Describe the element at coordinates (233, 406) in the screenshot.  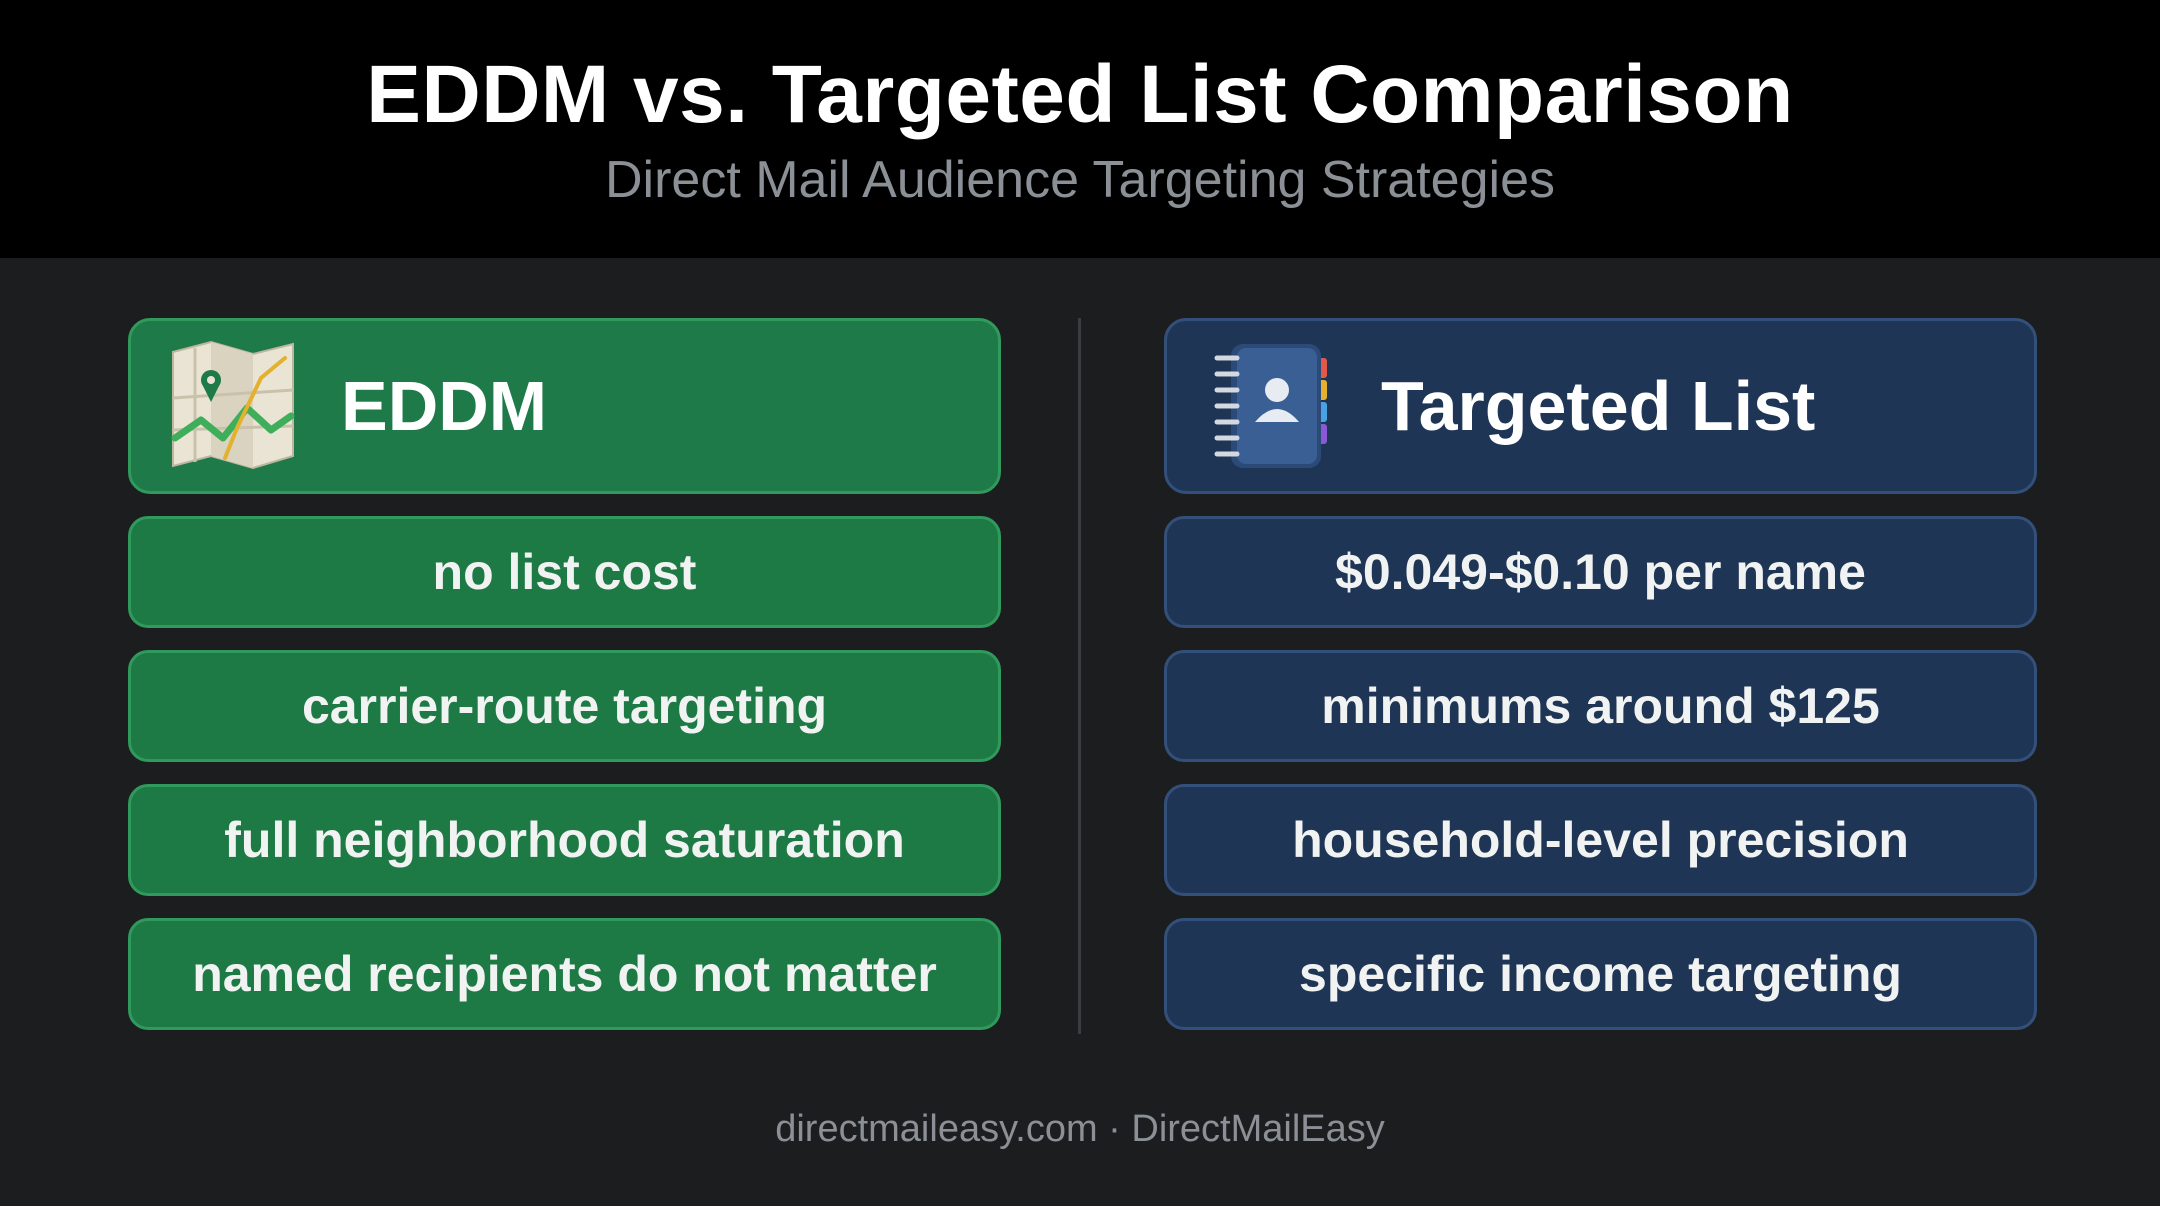
I see `map-icon` at that location.